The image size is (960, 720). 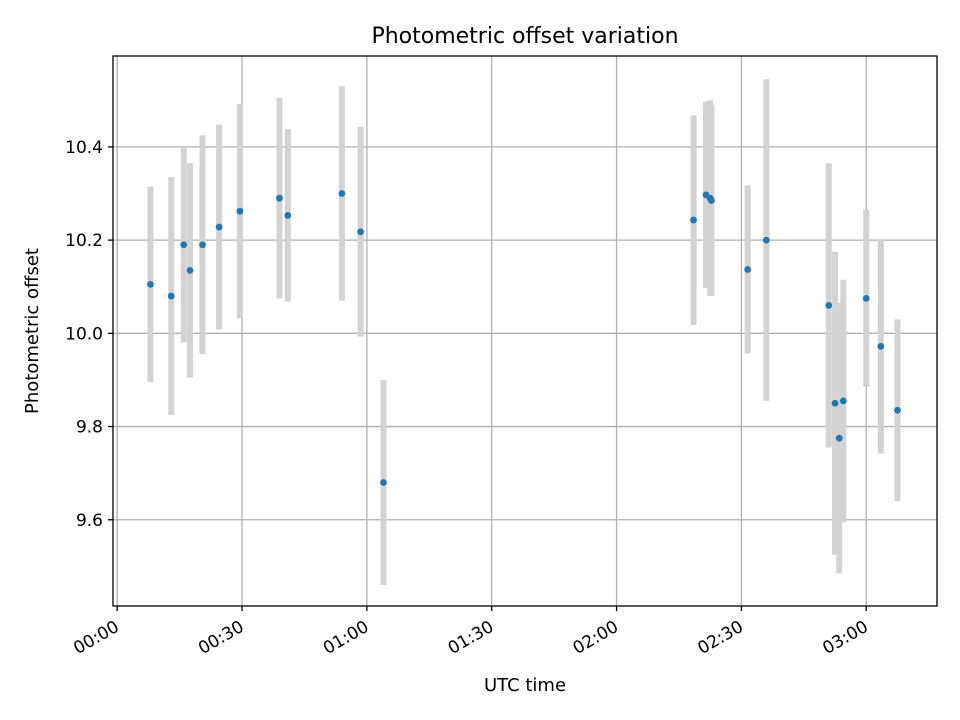 What do you see at coordinates (346, 638) in the screenshot?
I see `x-tick-label: 01:00` at bounding box center [346, 638].